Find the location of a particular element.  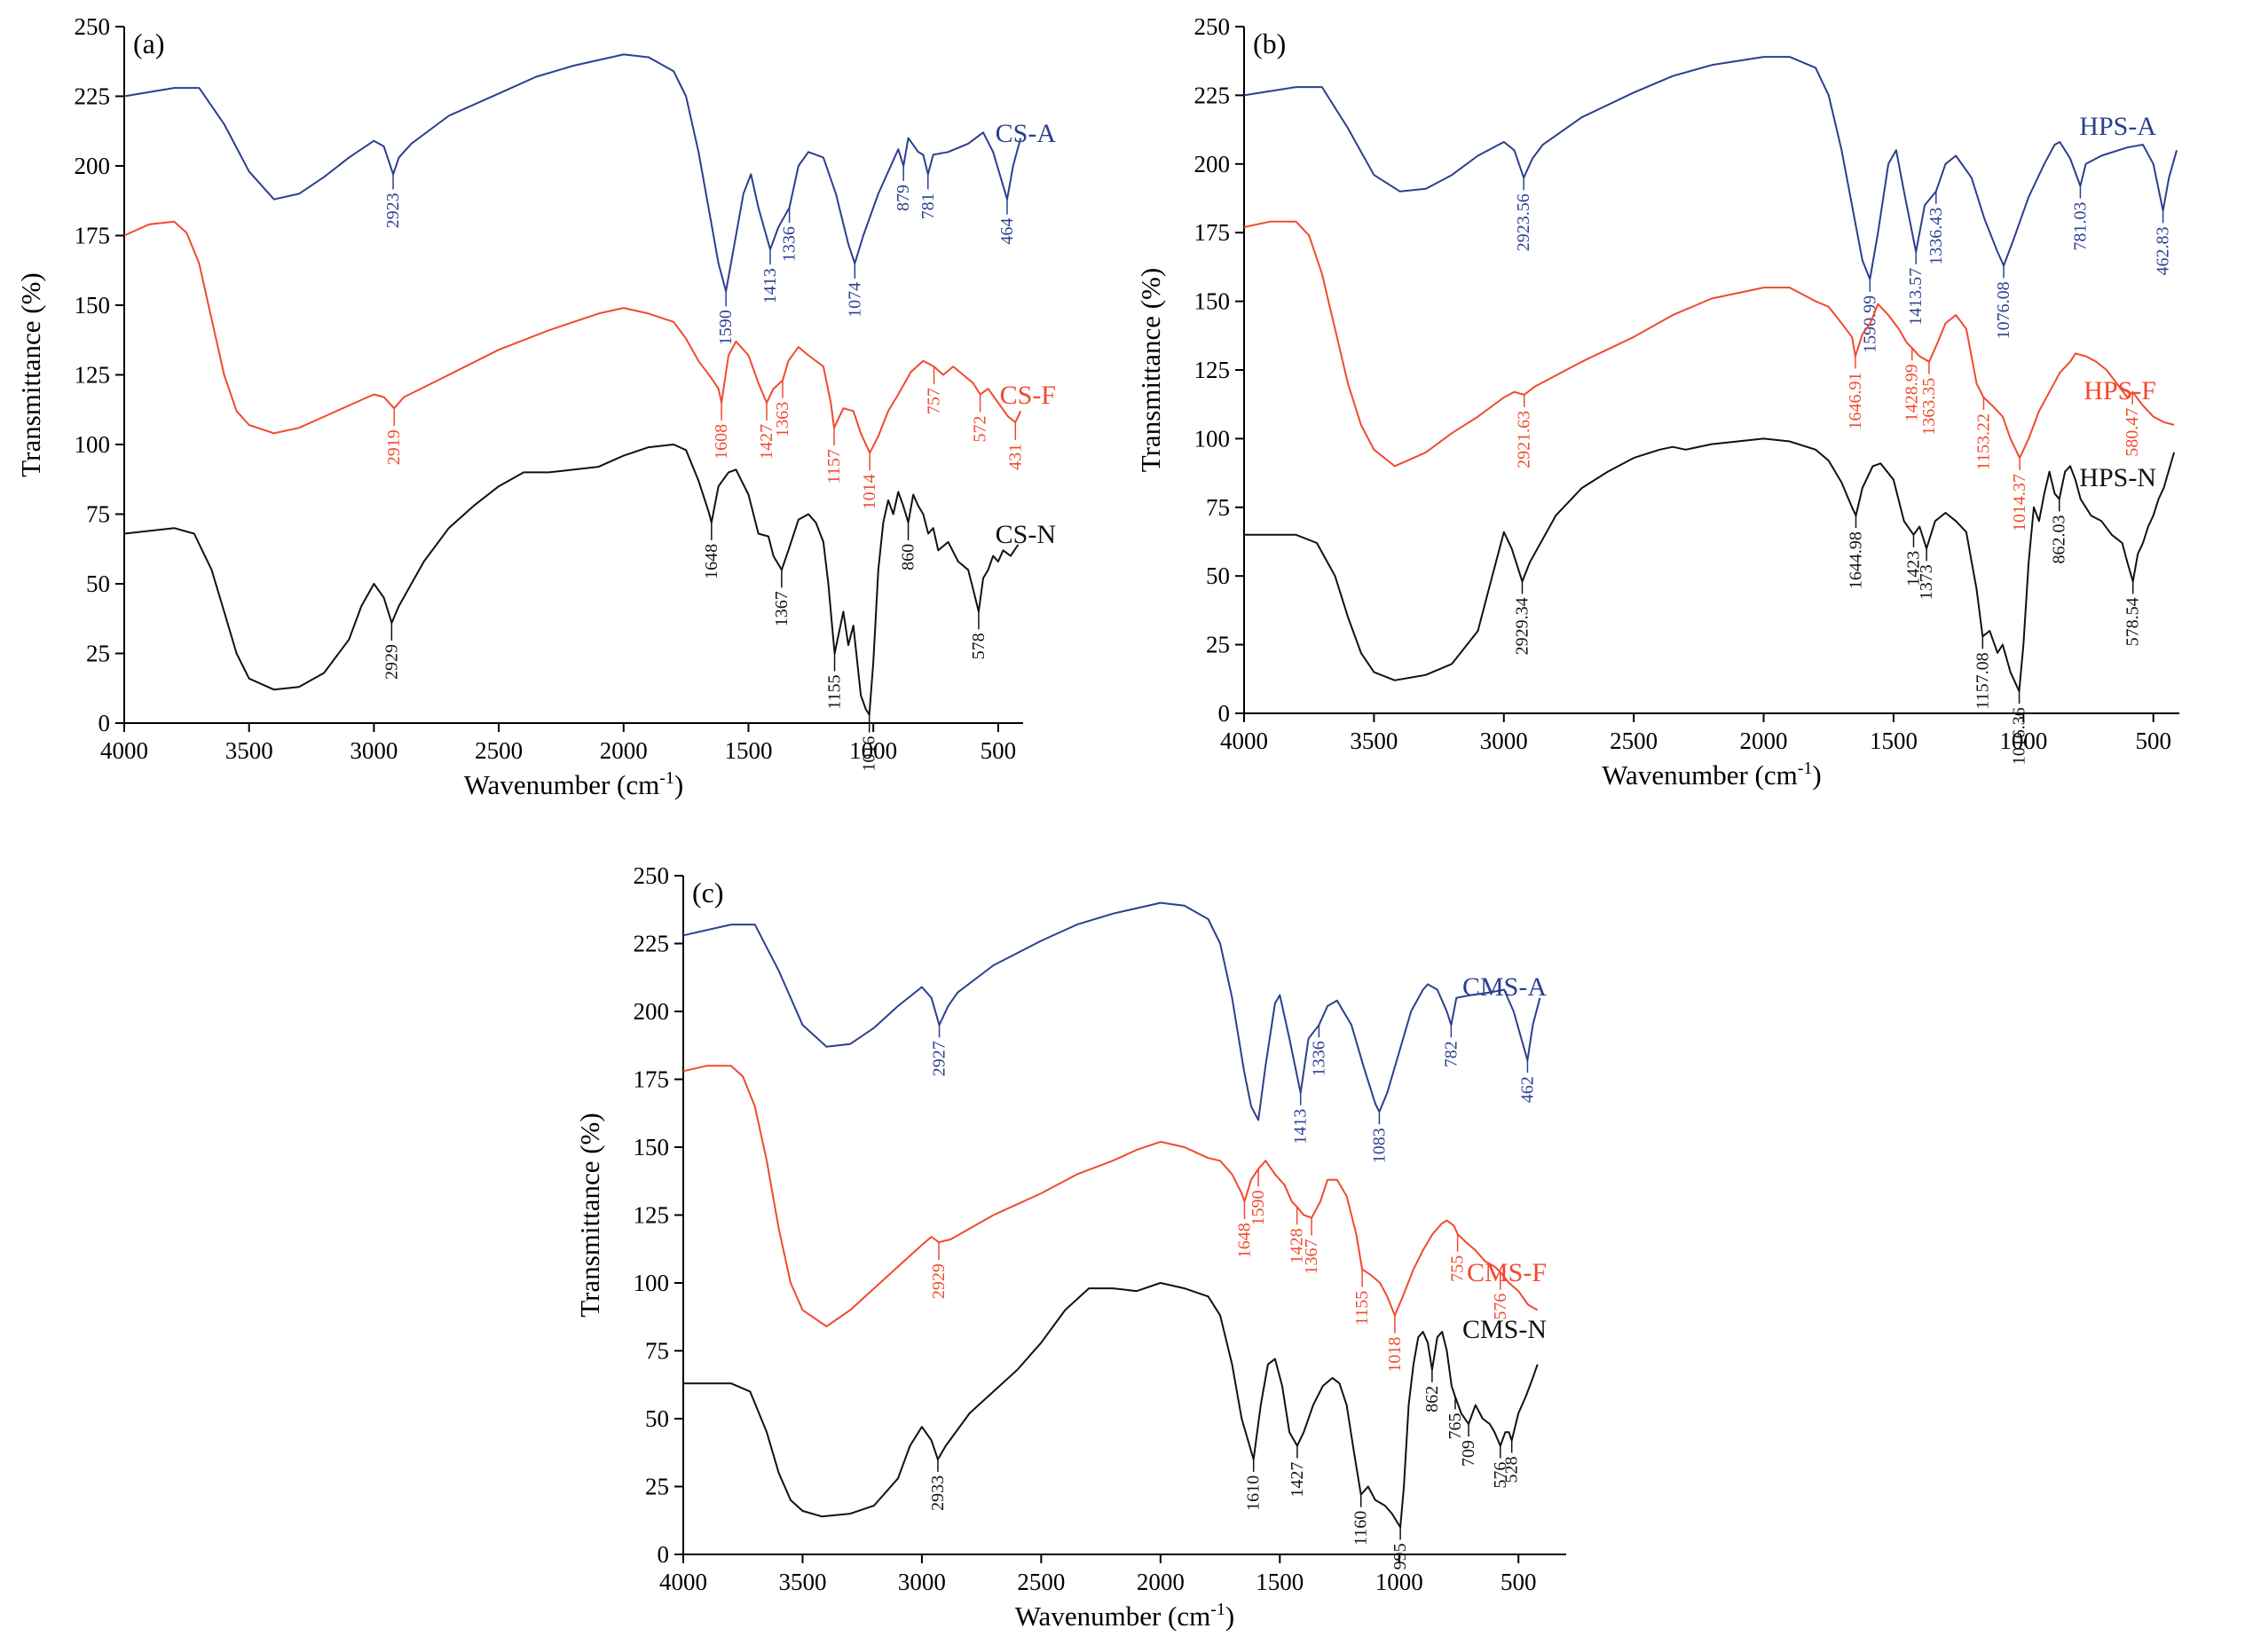

peak-label: 1423 is located at coordinates (1913, 568).